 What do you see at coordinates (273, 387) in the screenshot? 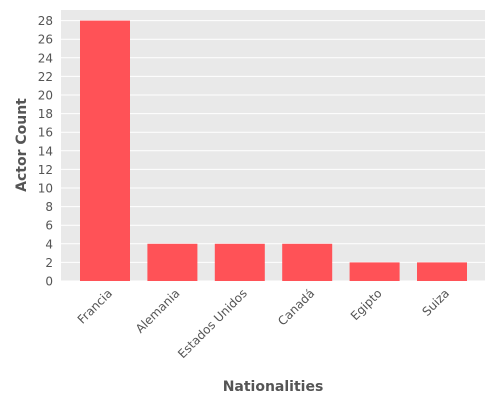
I see `x-axis-label: Nationalities` at bounding box center [273, 387].